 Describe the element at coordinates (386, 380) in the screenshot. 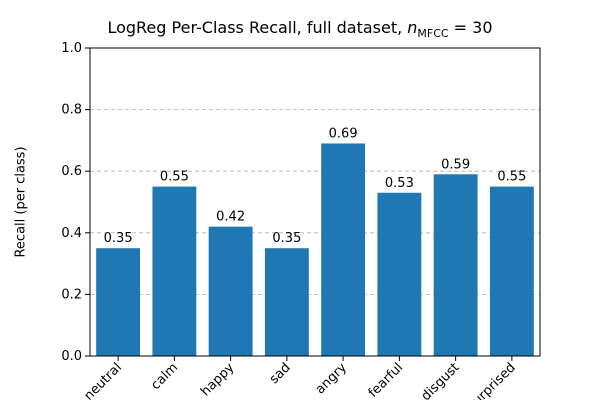

I see `x-tick-label: fearful` at that location.